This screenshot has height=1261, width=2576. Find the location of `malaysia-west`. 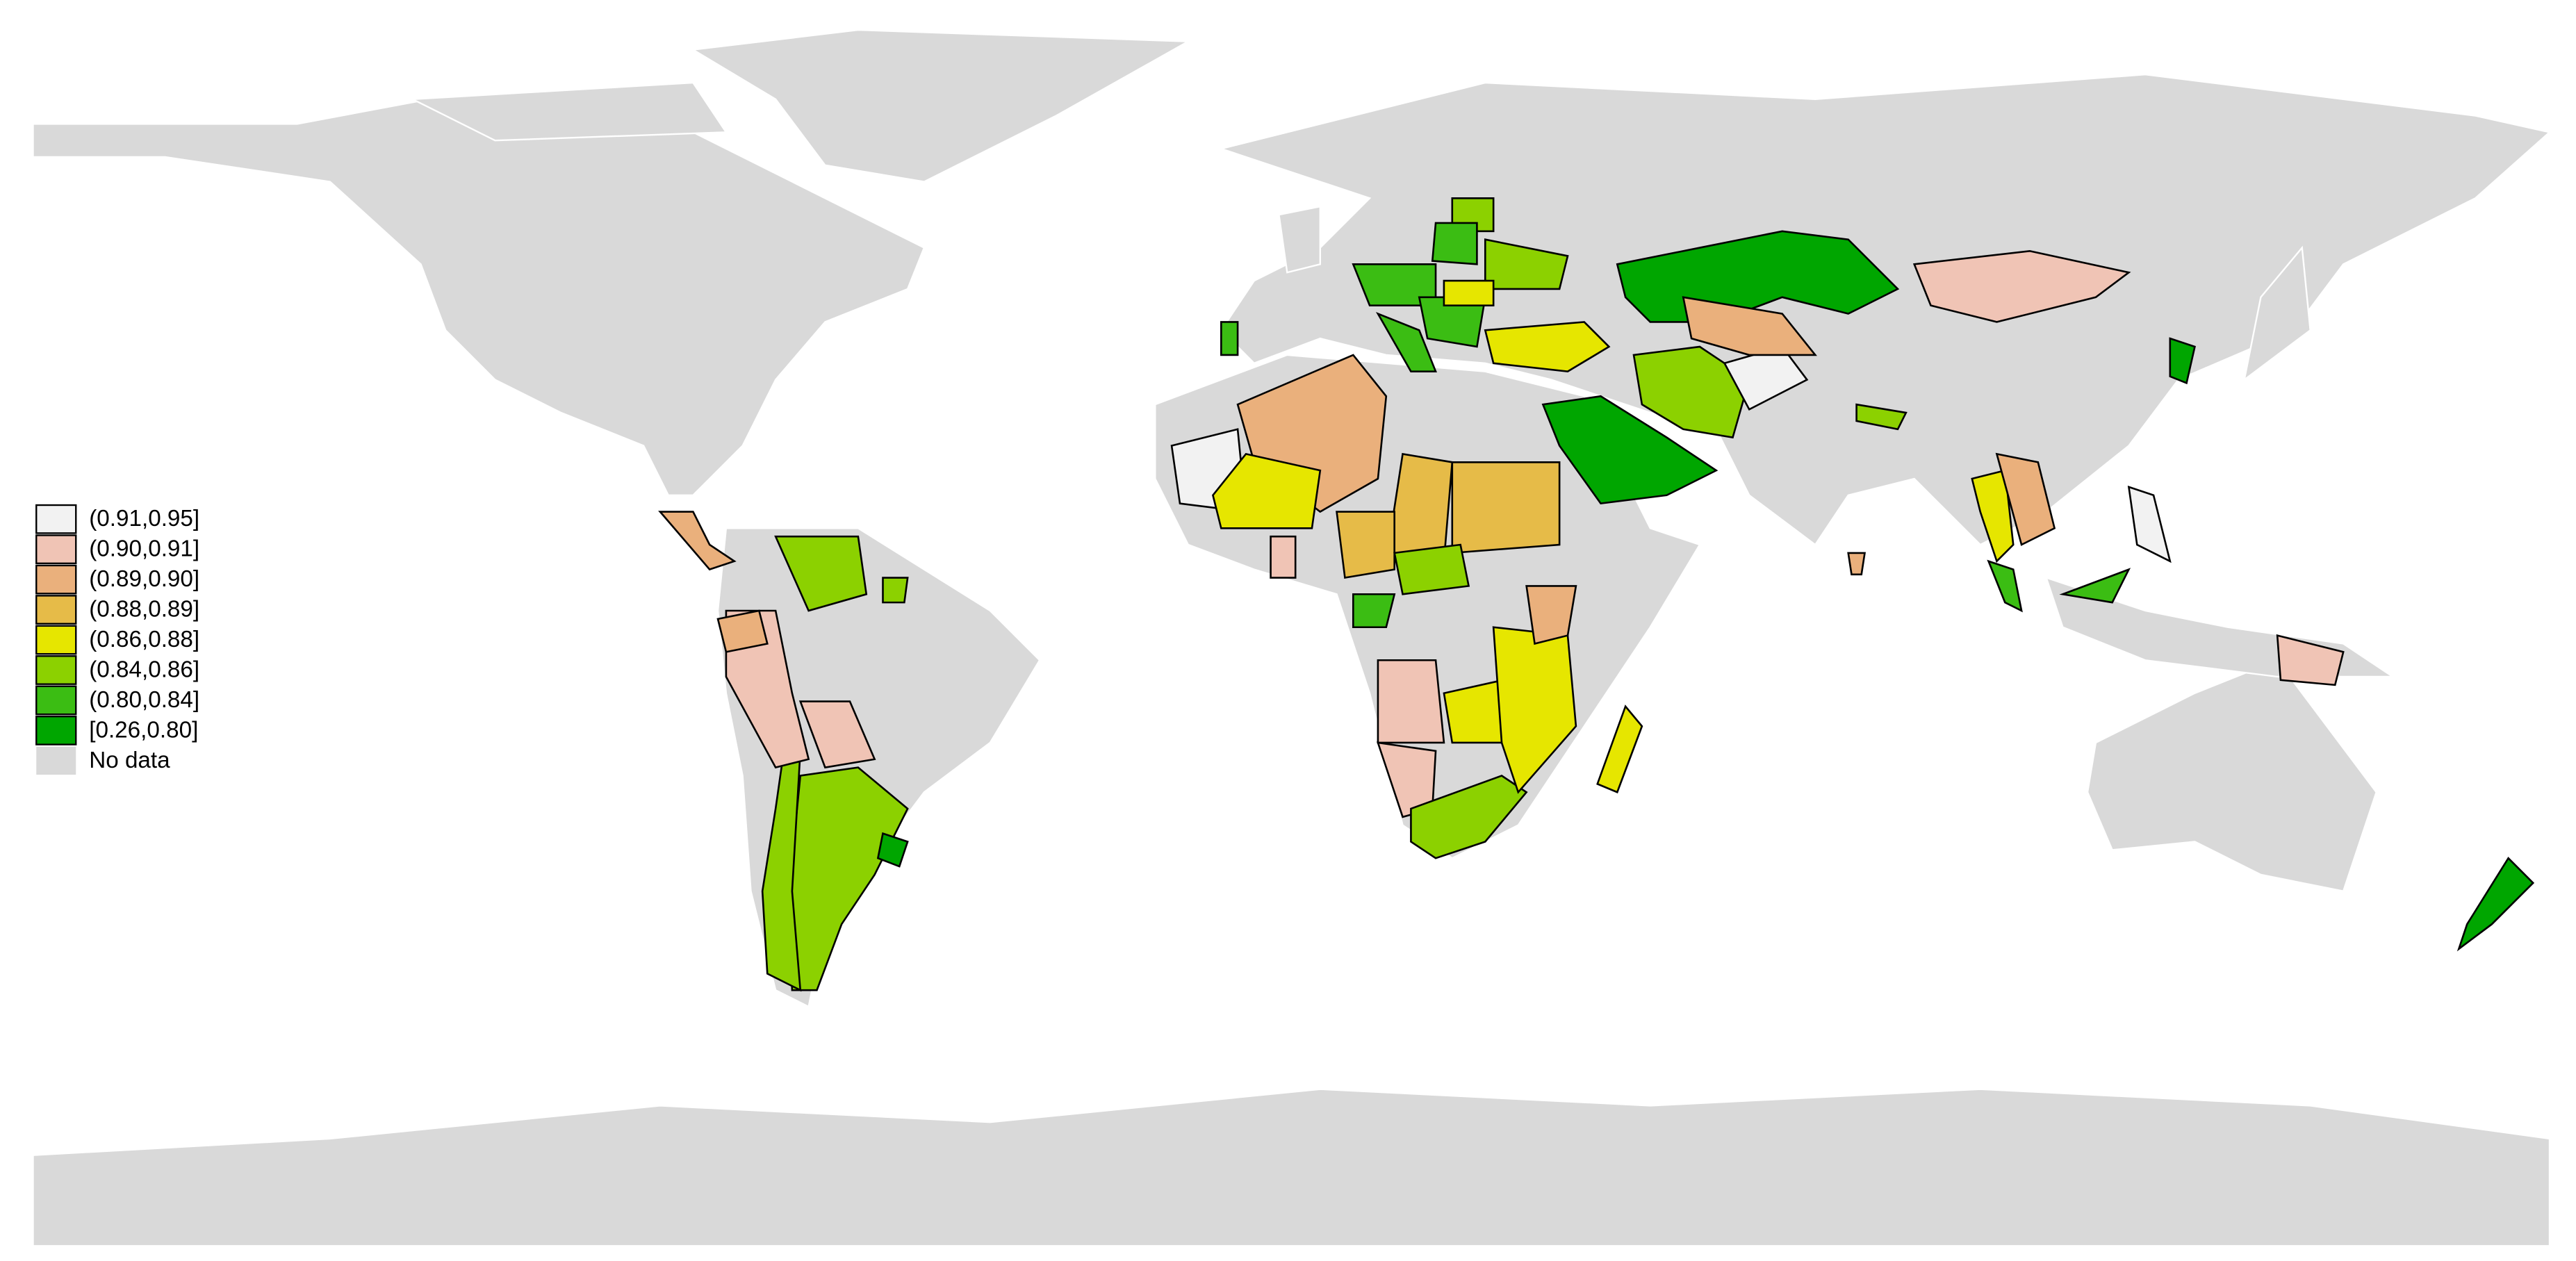

malaysia-west is located at coordinates (2005, 586).